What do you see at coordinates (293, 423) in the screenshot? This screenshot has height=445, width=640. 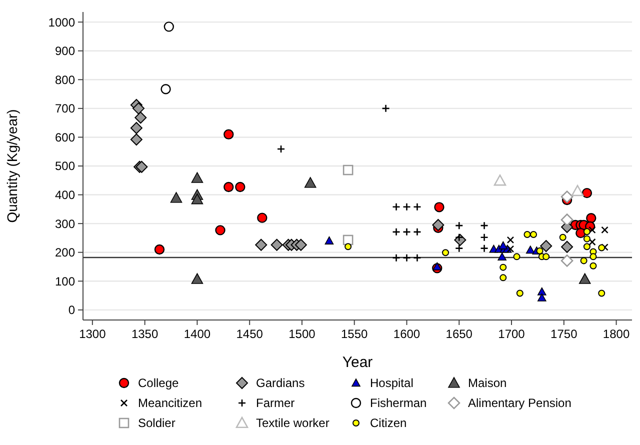 I see `legend-label: Textile worker` at bounding box center [293, 423].